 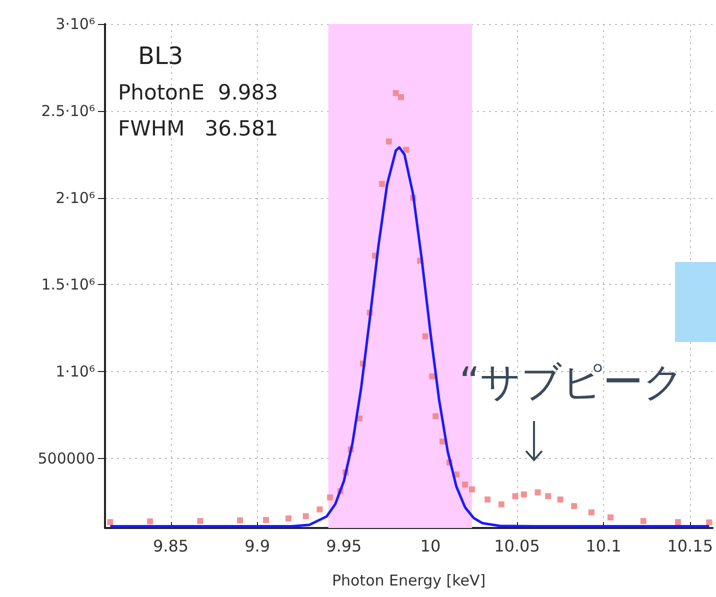 I want to click on x-tick-label: 9.85, so click(x=170, y=546).